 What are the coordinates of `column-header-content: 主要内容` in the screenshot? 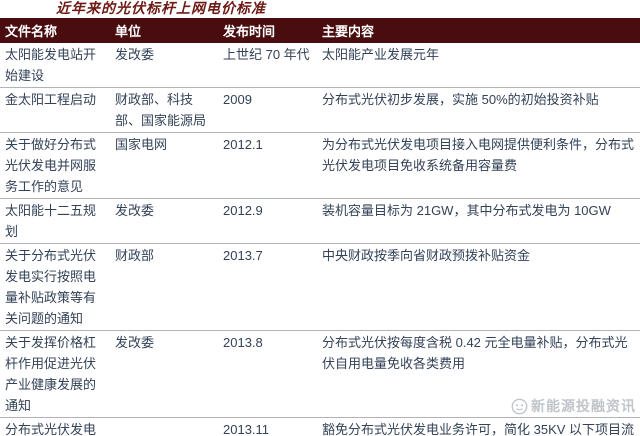 It's located at (478, 30).